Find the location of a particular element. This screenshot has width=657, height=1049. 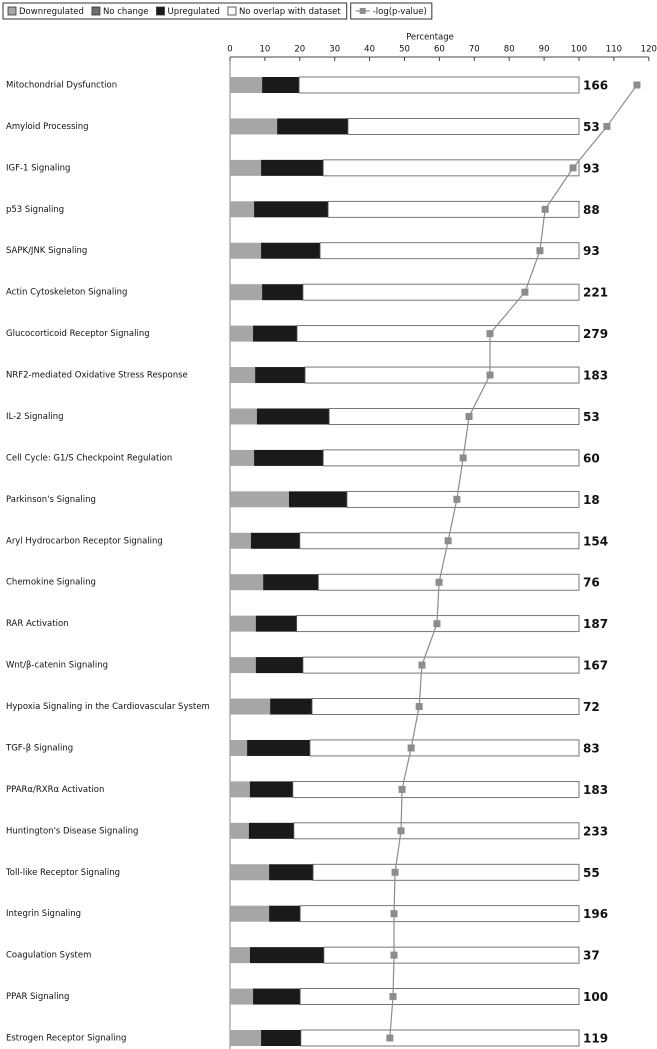

category-label: NRF2-mediated Oxidative Stress Response is located at coordinates (97, 376).